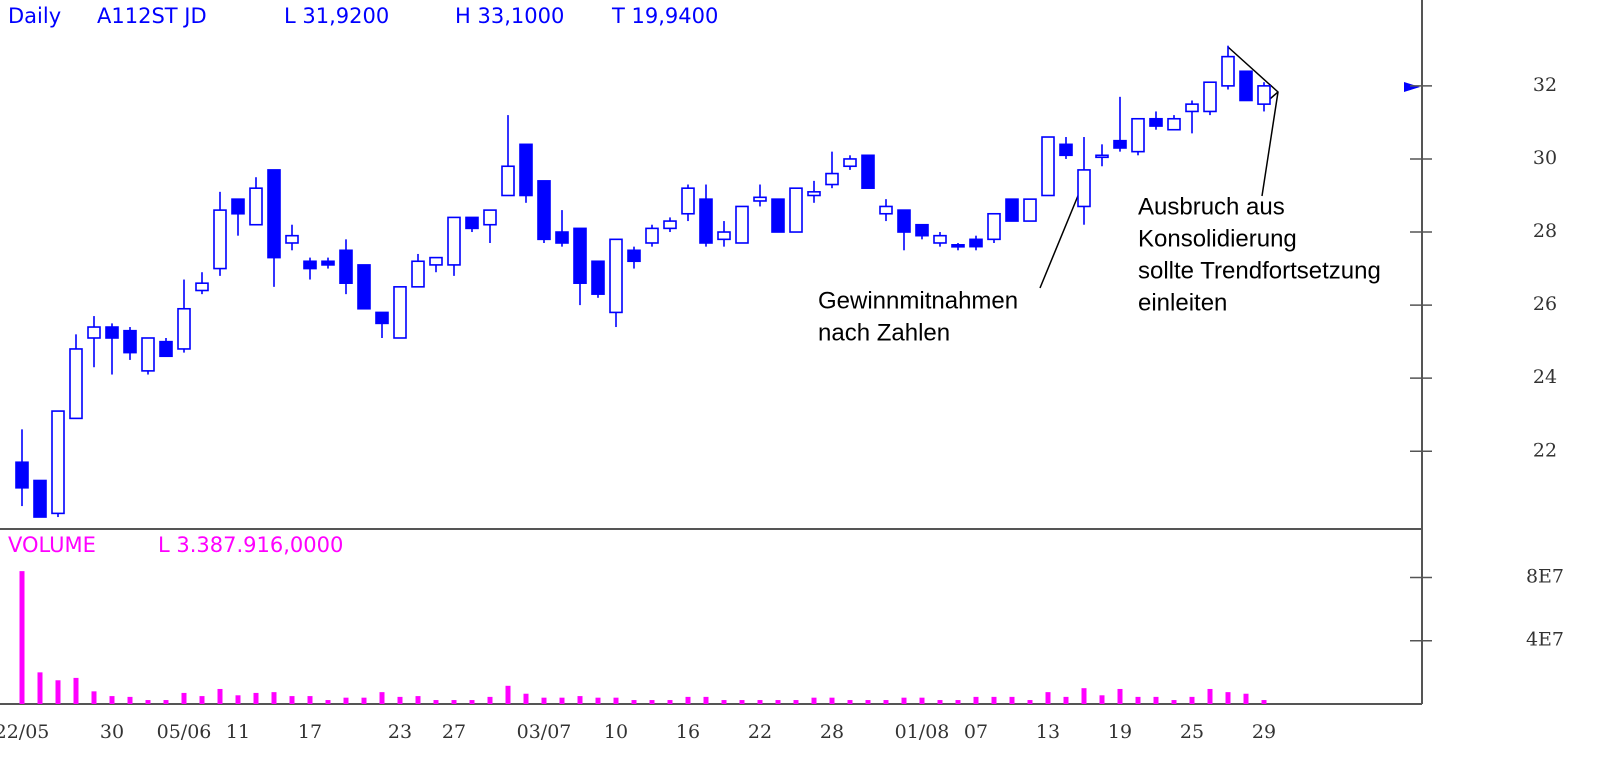 The image size is (1600, 771). Describe the element at coordinates (760, 732) in the screenshot. I see `x-tick-label: 22` at that location.